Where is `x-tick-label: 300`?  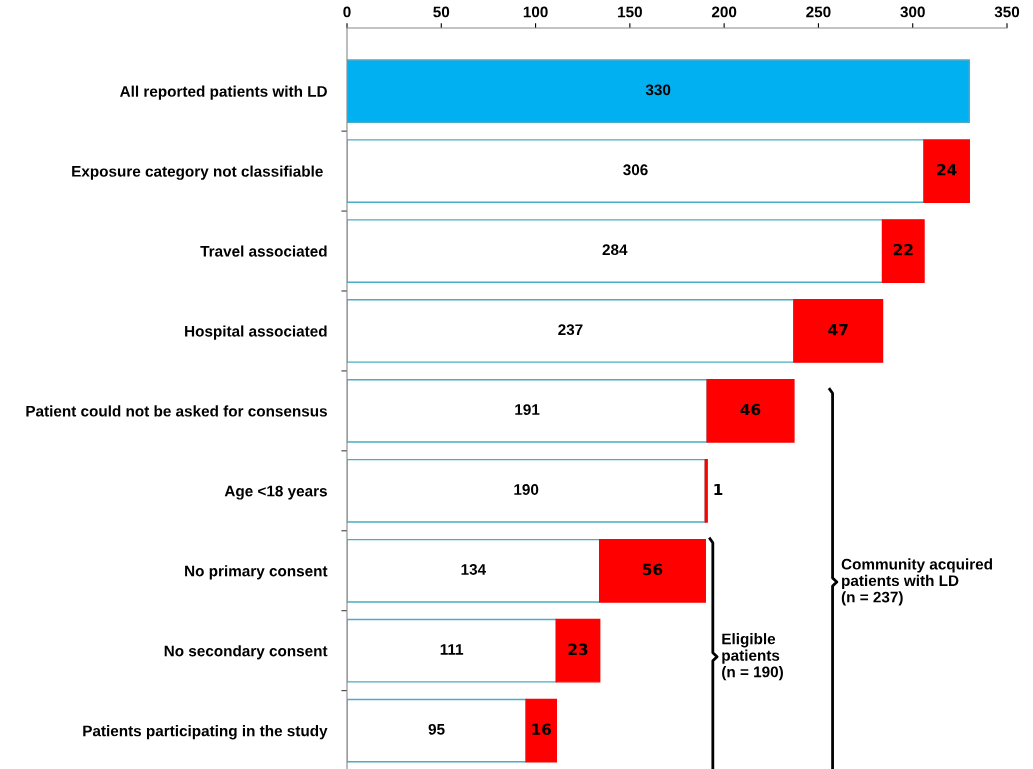
x-tick-label: 300 is located at coordinates (912, 12).